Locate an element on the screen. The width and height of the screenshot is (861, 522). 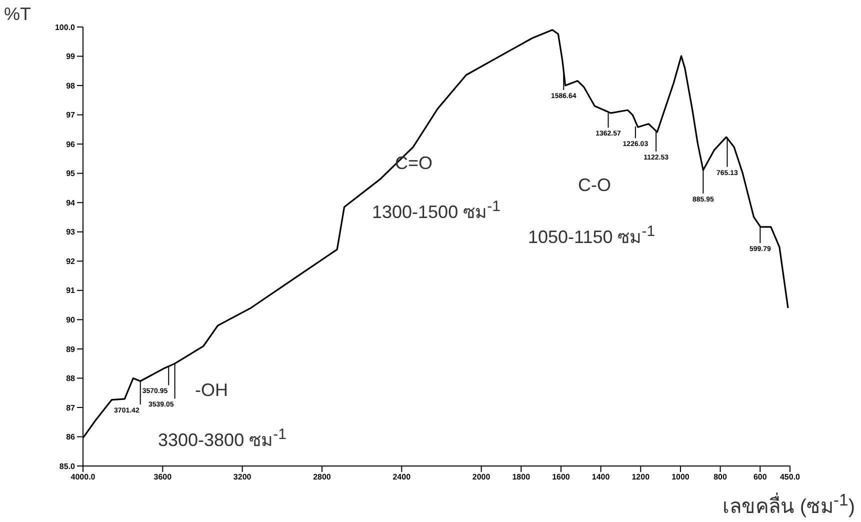
x-tick-label: 1800 is located at coordinates (521, 477).